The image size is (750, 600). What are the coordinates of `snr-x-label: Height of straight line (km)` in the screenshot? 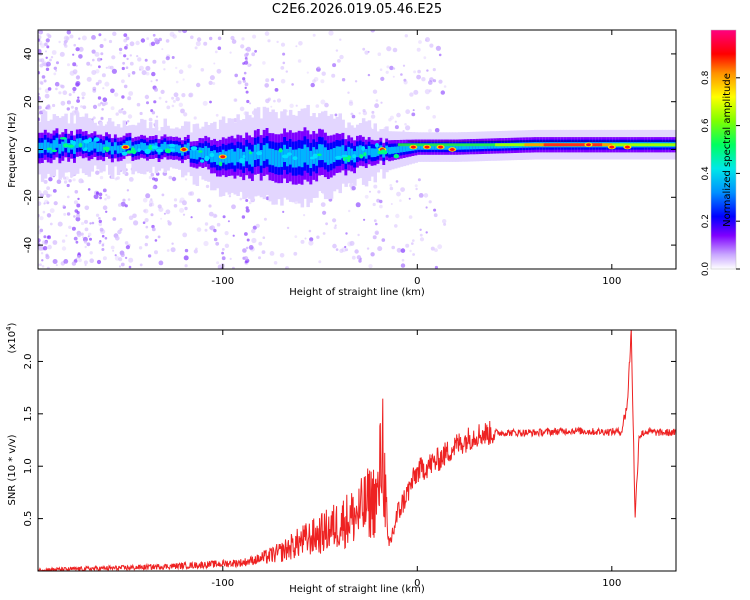 It's located at (357, 589).